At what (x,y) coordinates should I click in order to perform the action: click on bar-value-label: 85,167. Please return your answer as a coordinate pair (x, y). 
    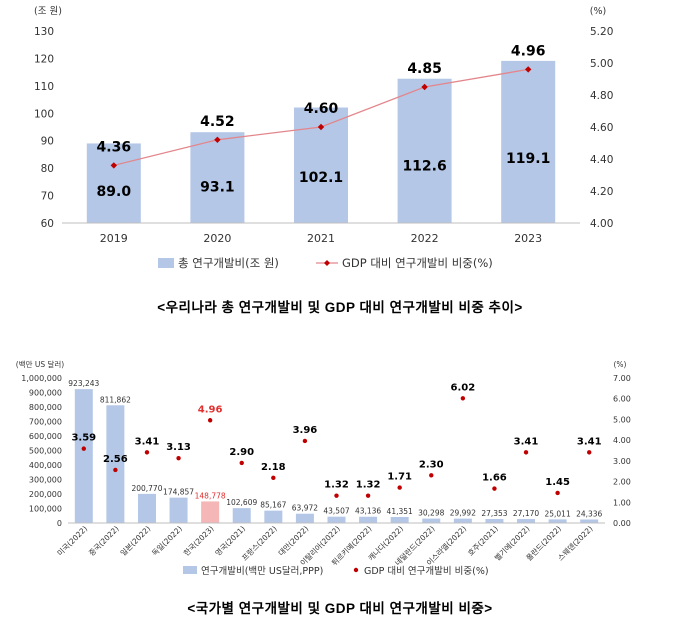
    Looking at the image, I should click on (273, 505).